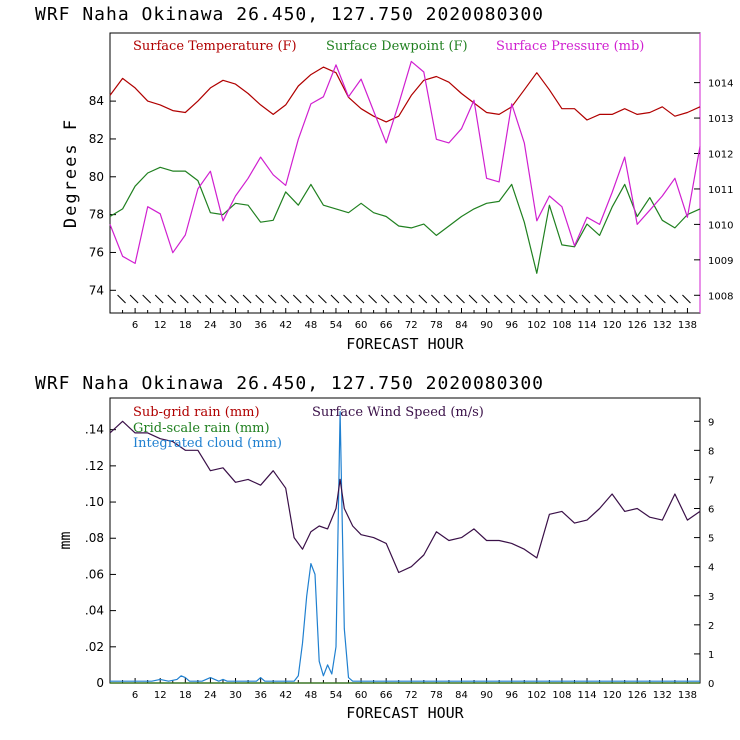 The width and height of the screenshot is (740, 740). Describe the element at coordinates (711, 510) in the screenshot. I see `y2-tick-label: 6` at that location.